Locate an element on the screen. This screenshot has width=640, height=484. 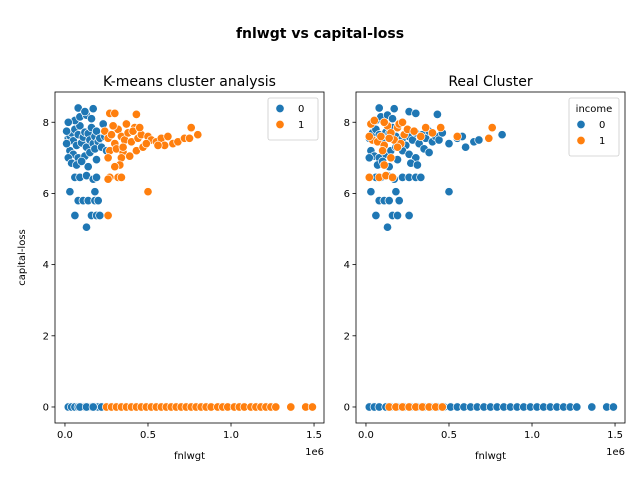
x-tick-label: 1.5 is located at coordinates (615, 435).